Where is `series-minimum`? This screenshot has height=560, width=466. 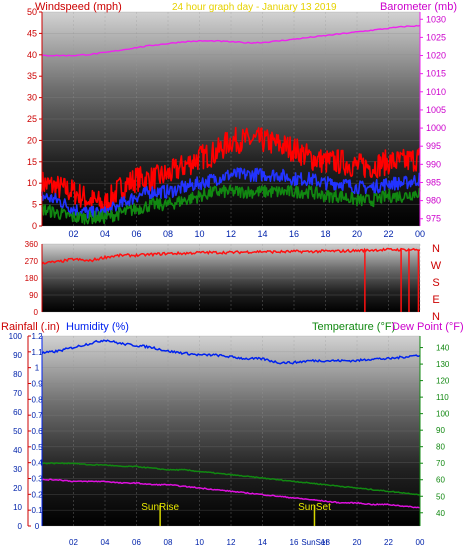
series-minimum is located at coordinates (231, 204).